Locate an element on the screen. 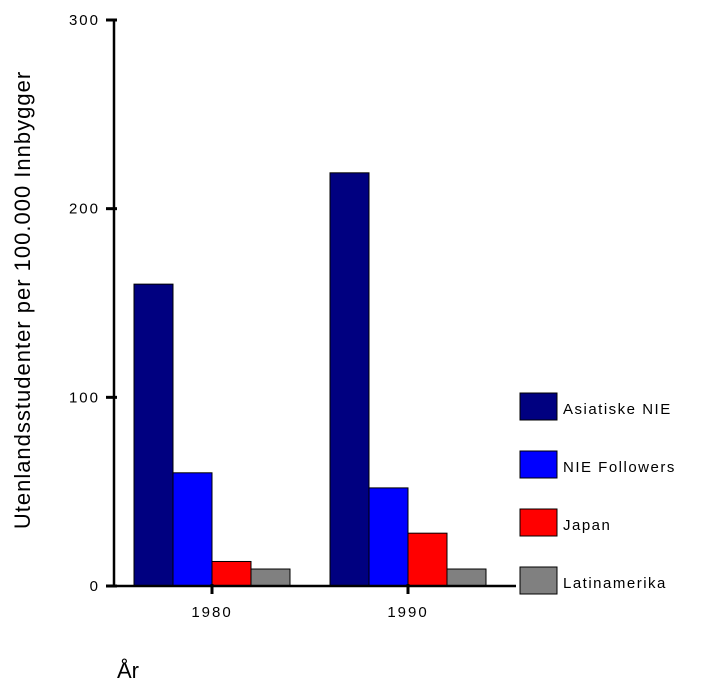  y-tick-label-300: 300 is located at coordinates (84, 20).